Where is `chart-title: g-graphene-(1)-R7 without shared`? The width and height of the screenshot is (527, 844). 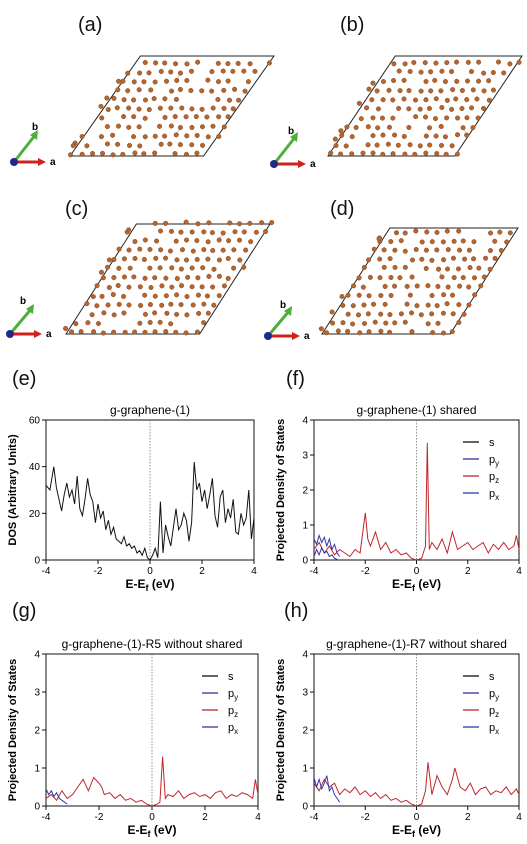 chart-title: g-graphene-(1)-R7 without shared is located at coordinates (416, 644).